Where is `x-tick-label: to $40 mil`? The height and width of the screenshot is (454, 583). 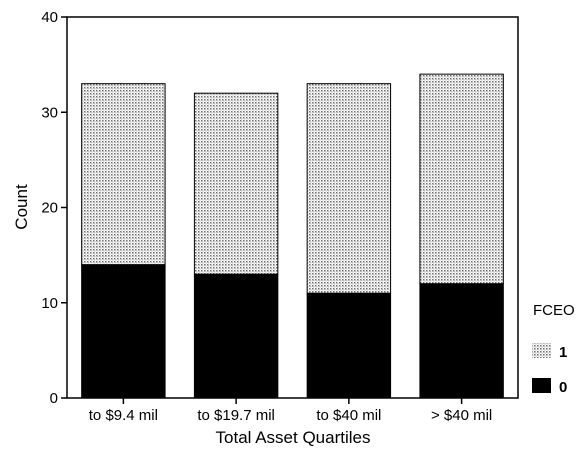
x-tick-label: to $40 mil is located at coordinates (348, 415).